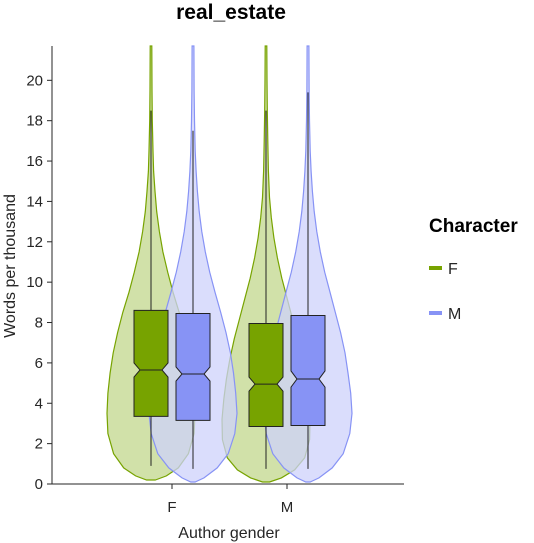  I want to click on y-tick-label: 8, so click(39, 323).